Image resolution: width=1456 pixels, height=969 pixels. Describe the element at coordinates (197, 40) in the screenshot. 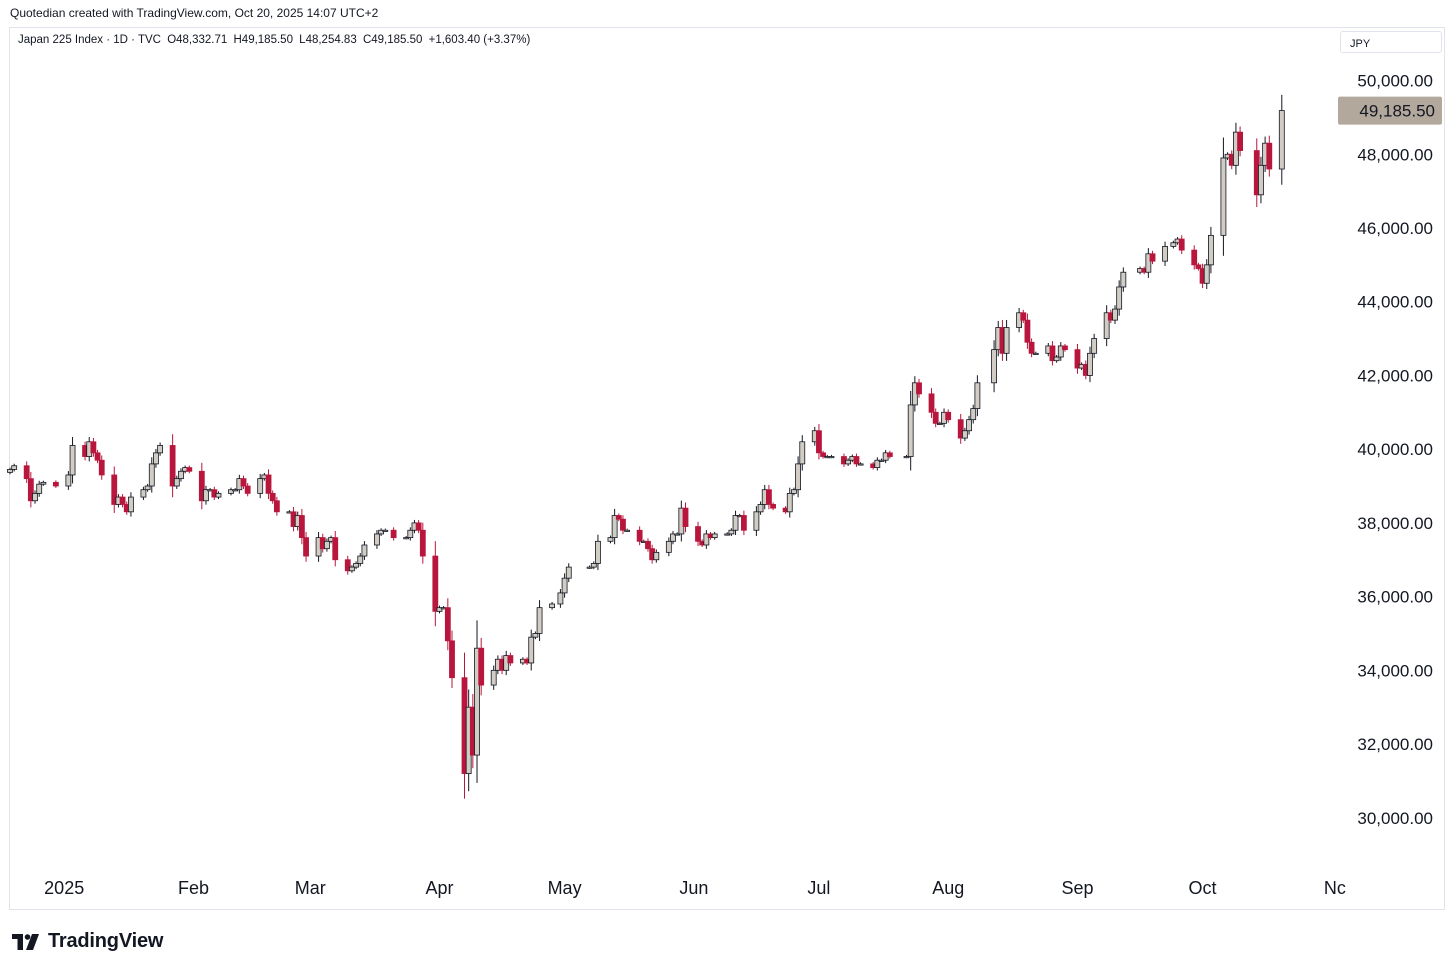

I see `legend-open: O48,332.71` at that location.